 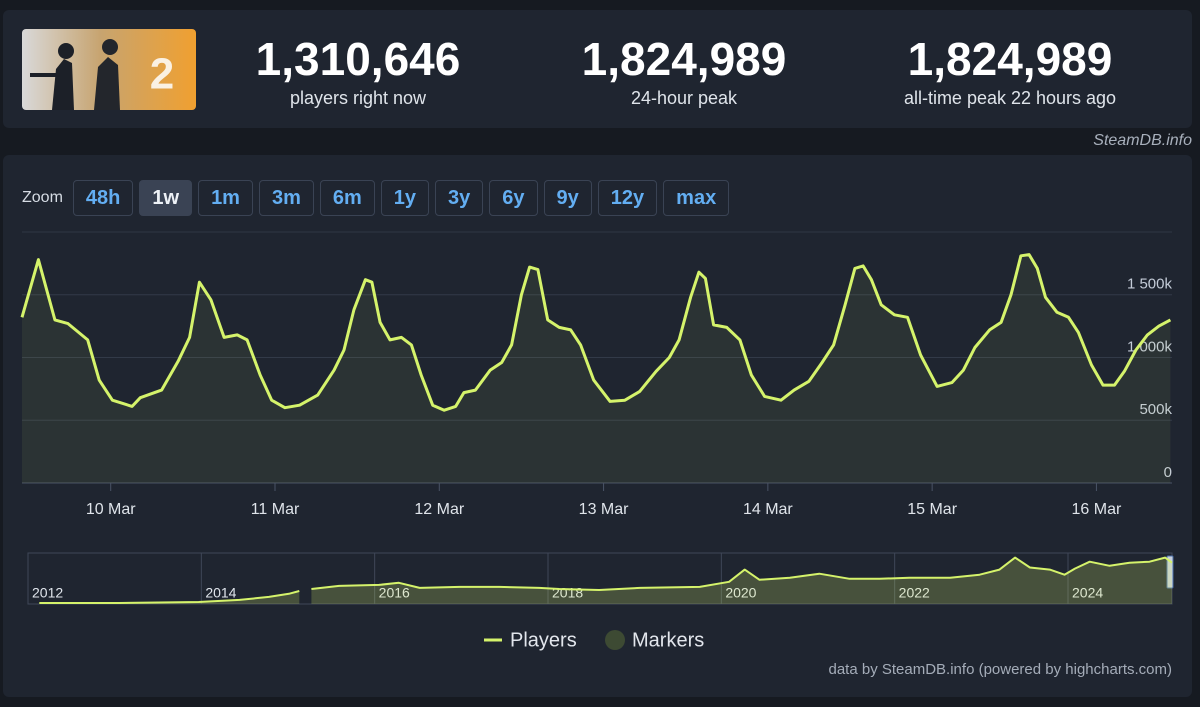 I want to click on legend-label: Markers, so click(x=668, y=640).